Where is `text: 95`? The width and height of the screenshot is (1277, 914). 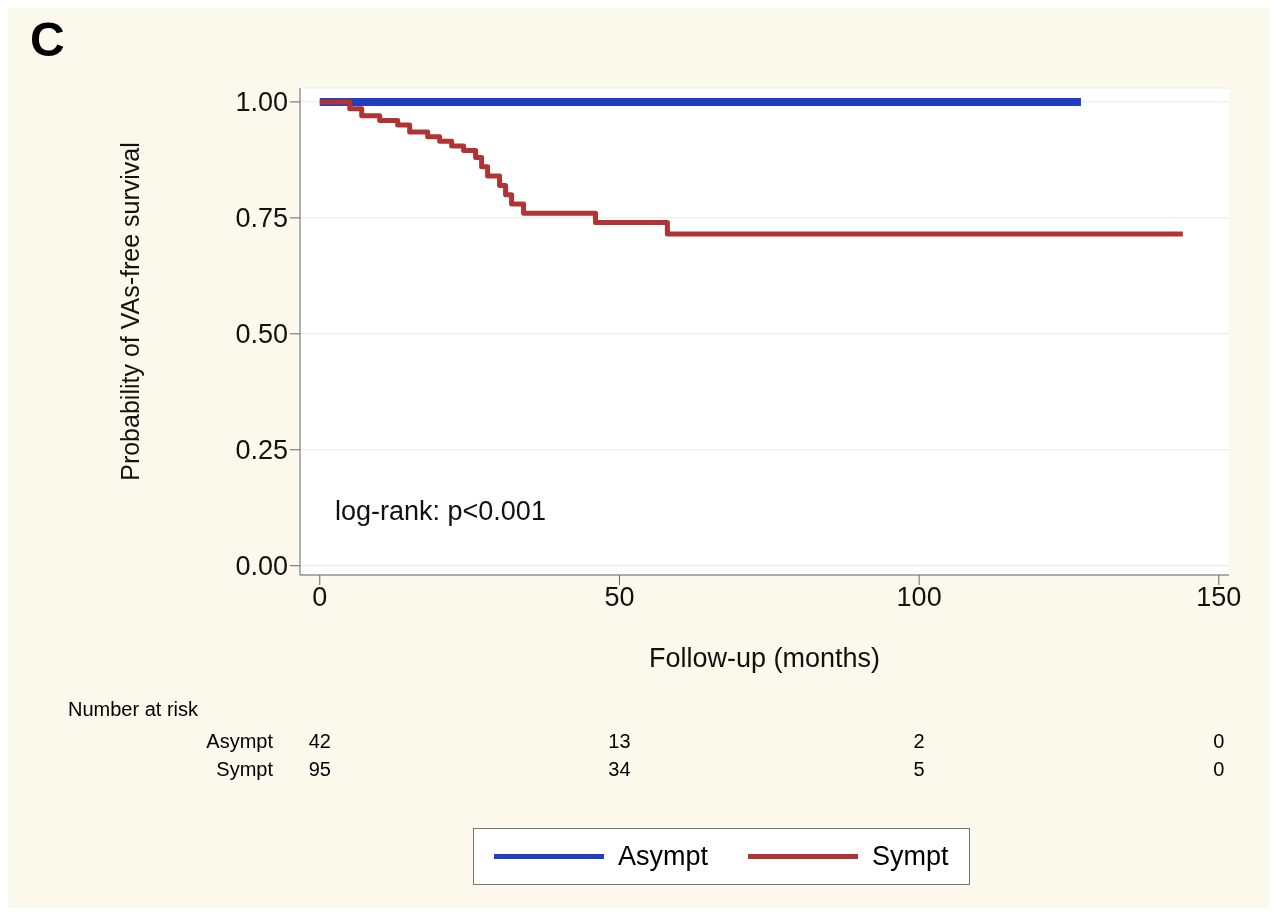 text: 95 is located at coordinates (319, 769).